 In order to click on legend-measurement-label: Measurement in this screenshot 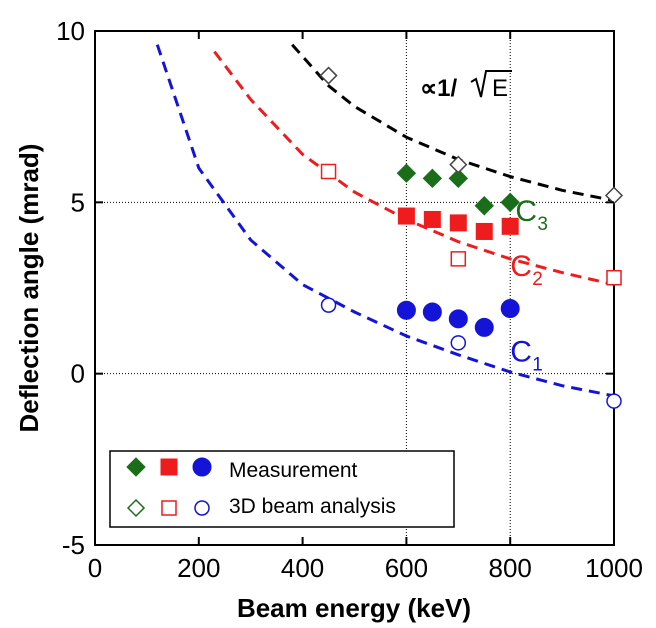, I will do `click(293, 470)`.